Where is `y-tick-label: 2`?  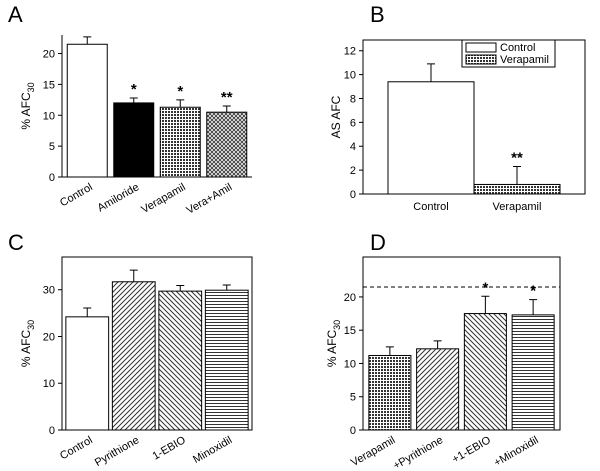 y-tick-label: 2 is located at coordinates (353, 171).